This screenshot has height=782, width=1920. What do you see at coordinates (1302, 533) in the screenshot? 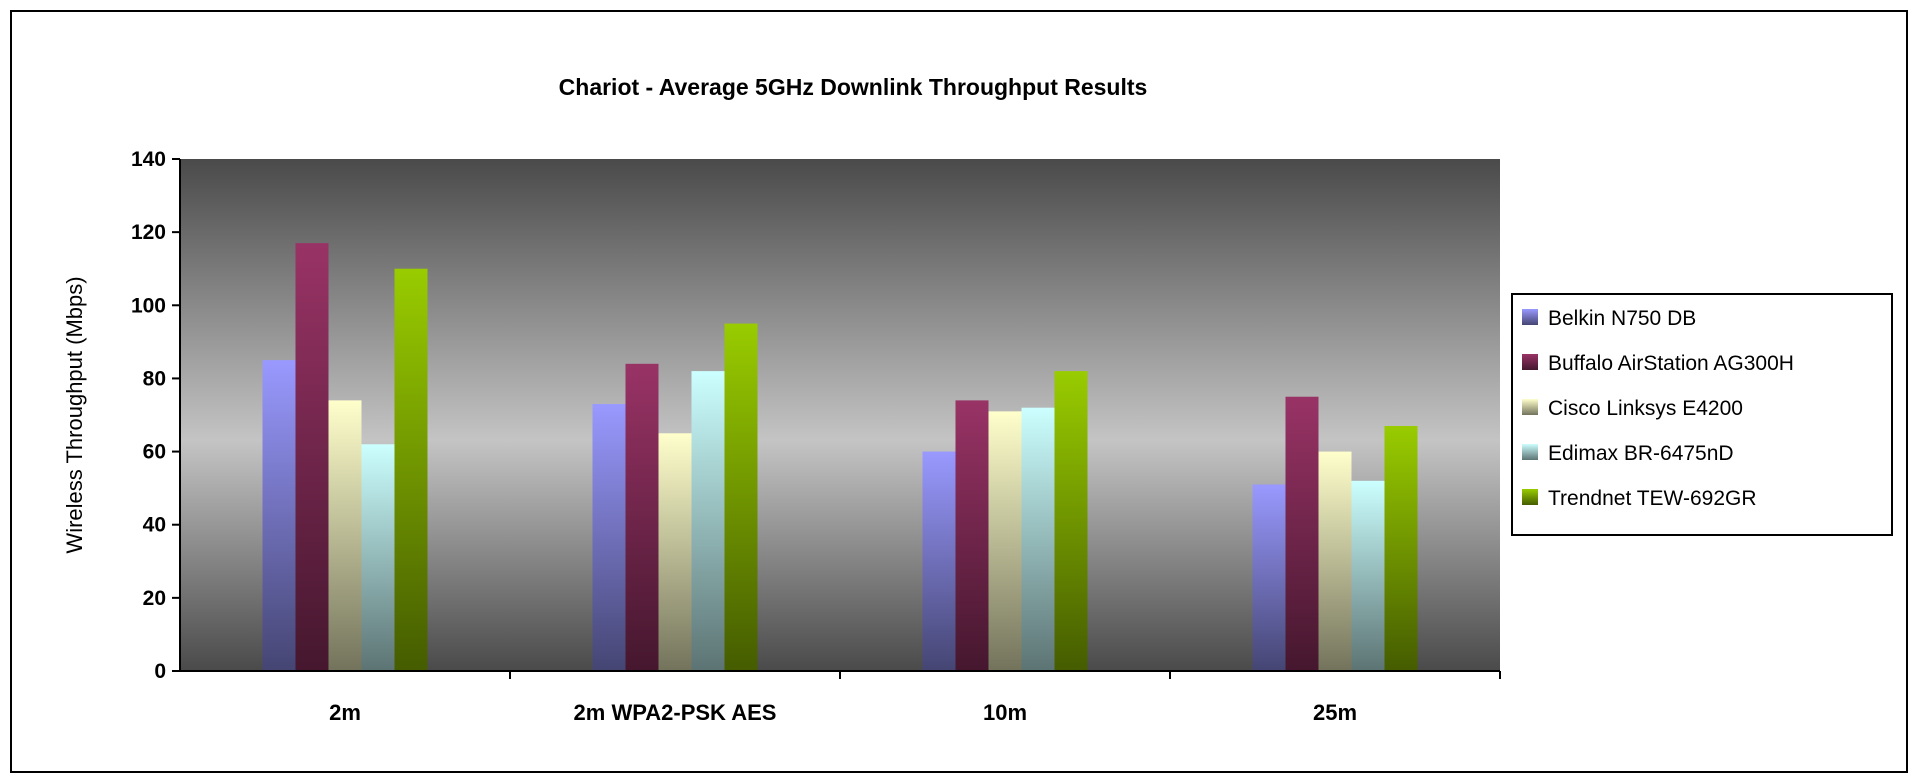
I see `bar-buffalo-airstation-ag300h-25m` at bounding box center [1302, 533].